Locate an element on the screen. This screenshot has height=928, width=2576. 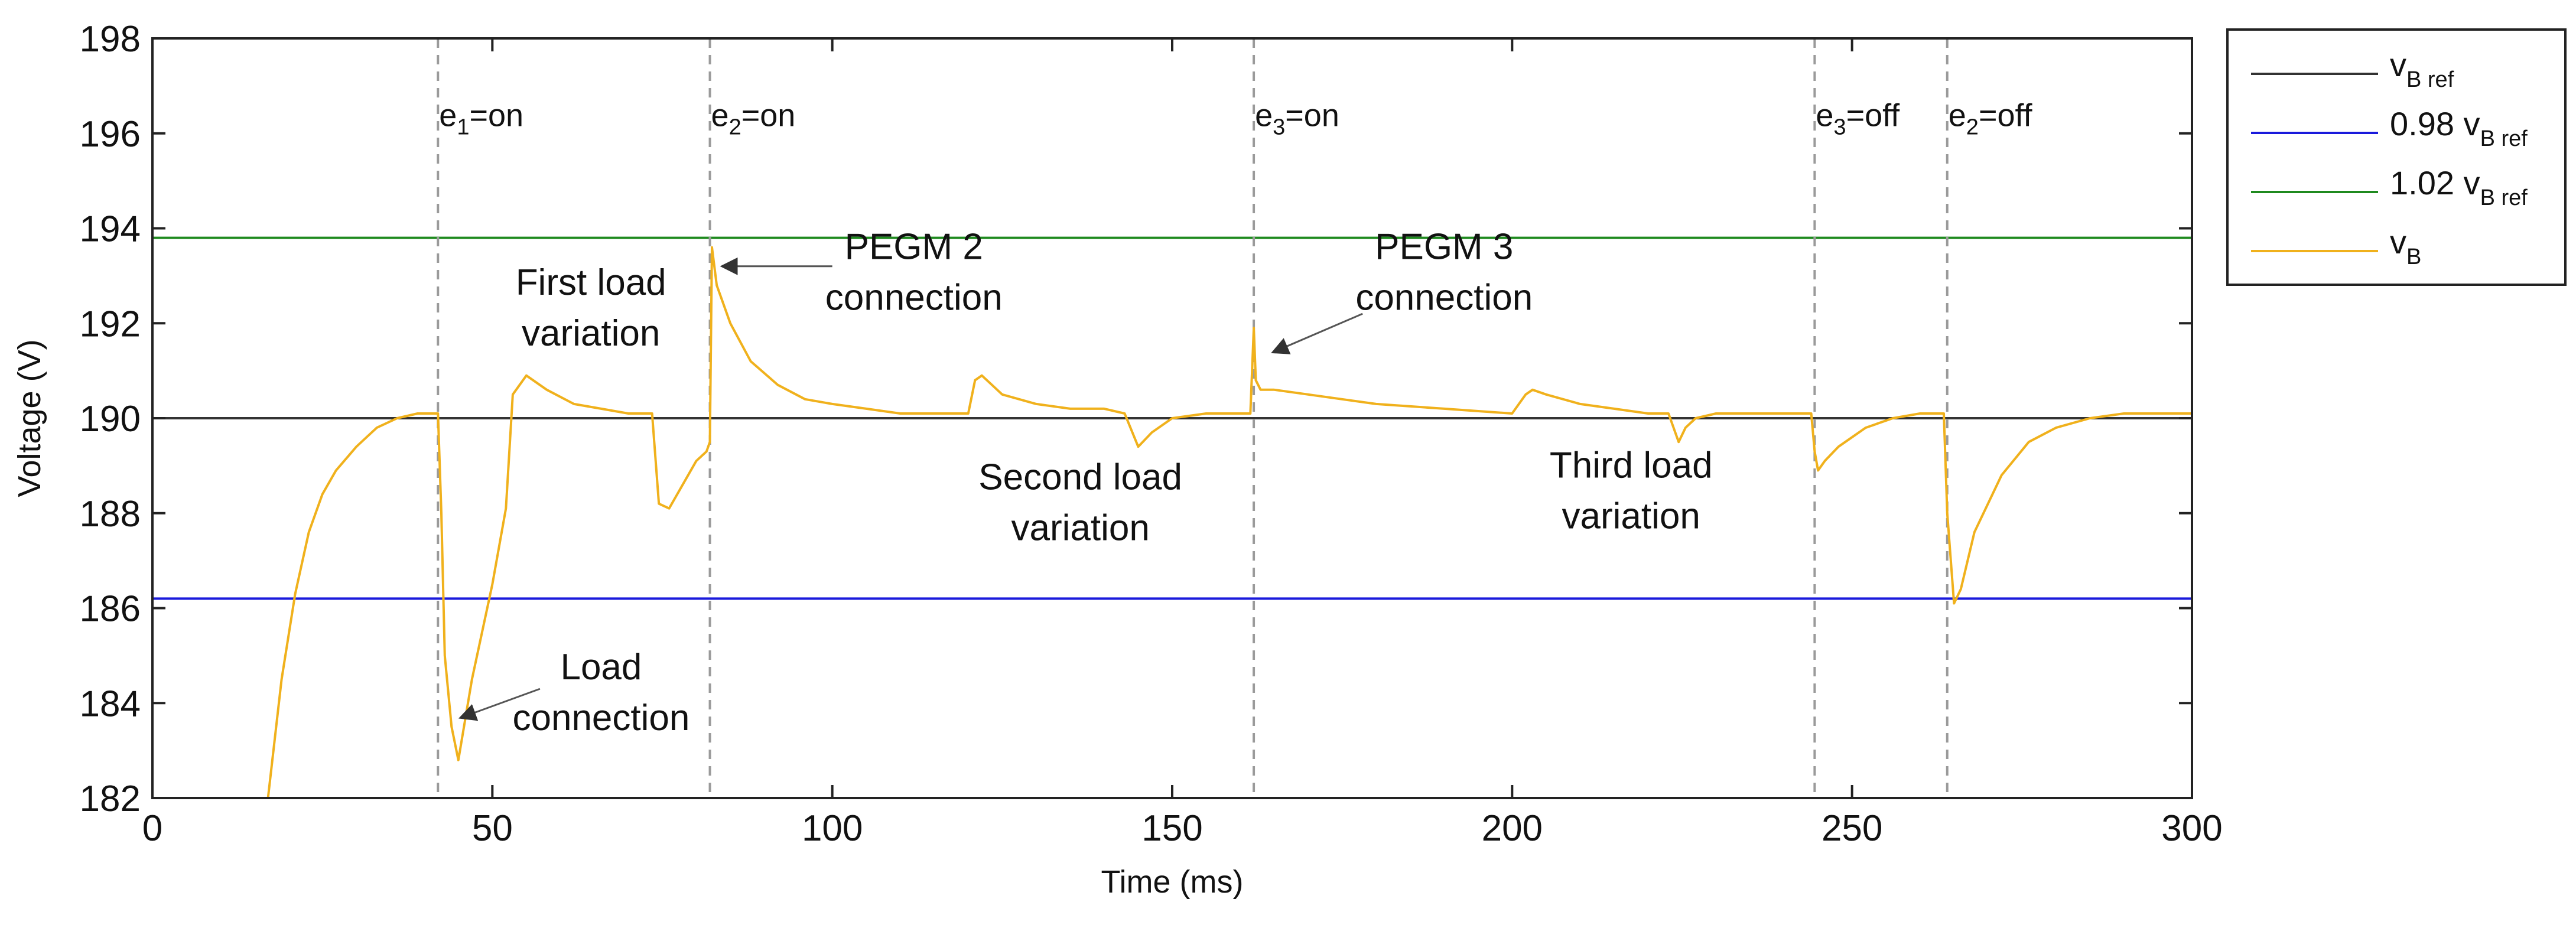
y-tick-label-186: 186 is located at coordinates (110, 609).